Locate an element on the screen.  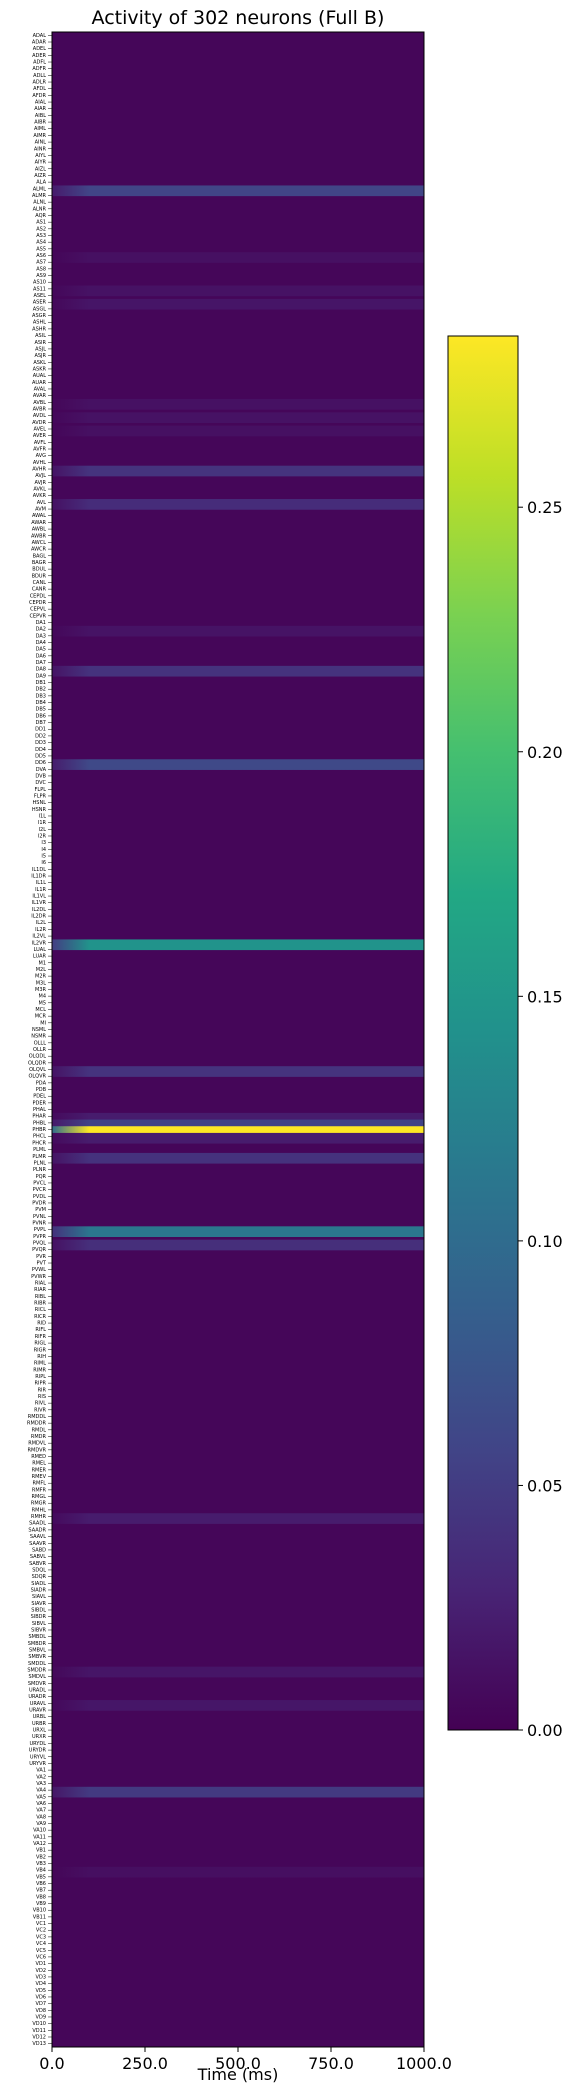
y-tick-label: VC1 is located at coordinates (41, 1924).